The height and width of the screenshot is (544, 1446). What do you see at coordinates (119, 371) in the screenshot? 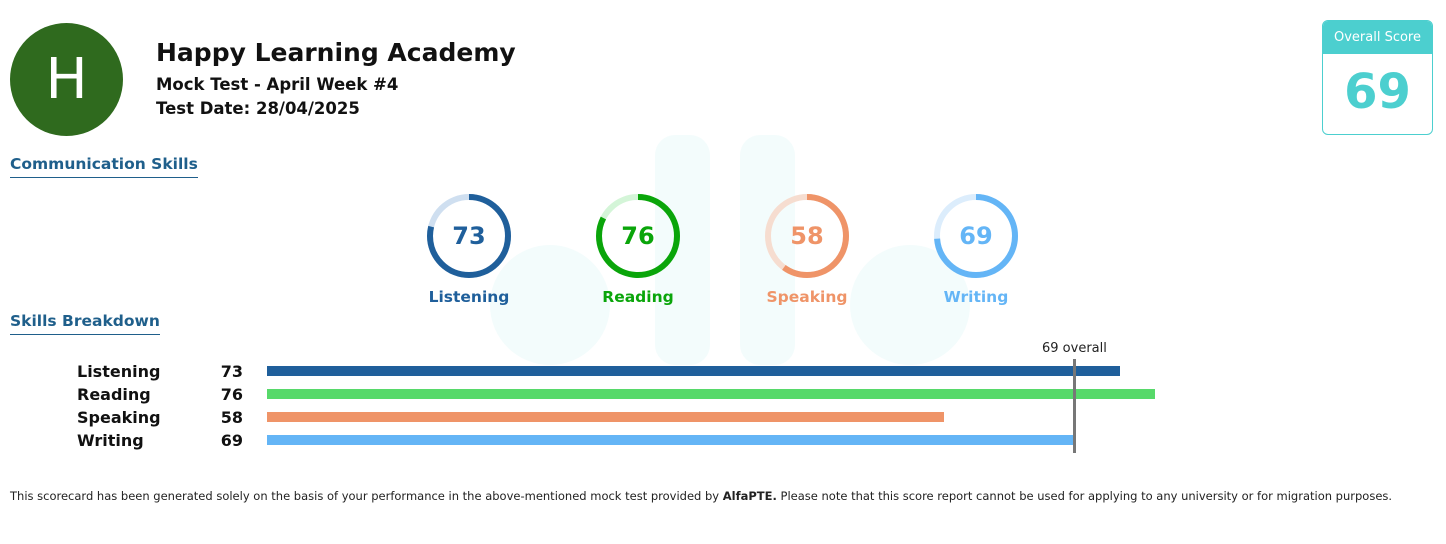
I see `breakdown-label-listening: Listening` at bounding box center [119, 371].